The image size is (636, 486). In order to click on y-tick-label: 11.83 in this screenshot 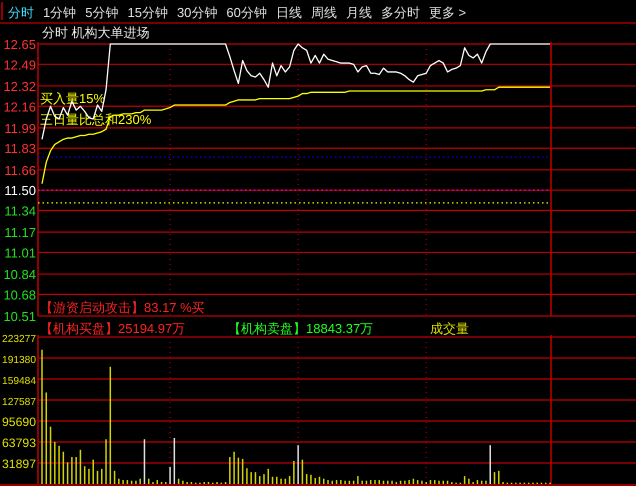, I will do `click(20, 148)`.